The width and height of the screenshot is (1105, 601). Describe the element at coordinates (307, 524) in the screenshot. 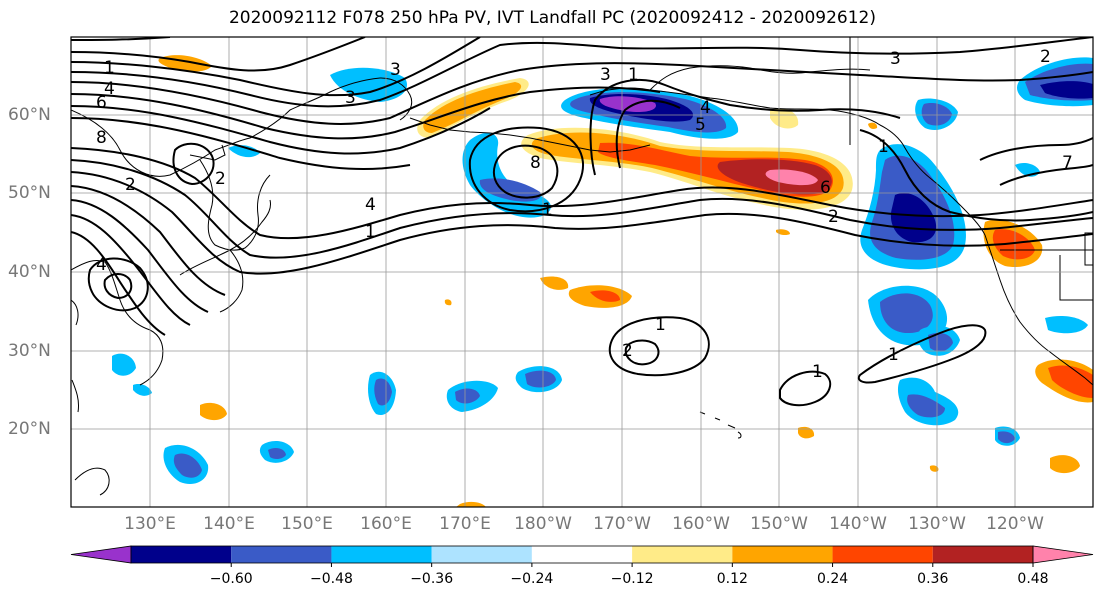

I see `longitude-label: 150°E` at that location.